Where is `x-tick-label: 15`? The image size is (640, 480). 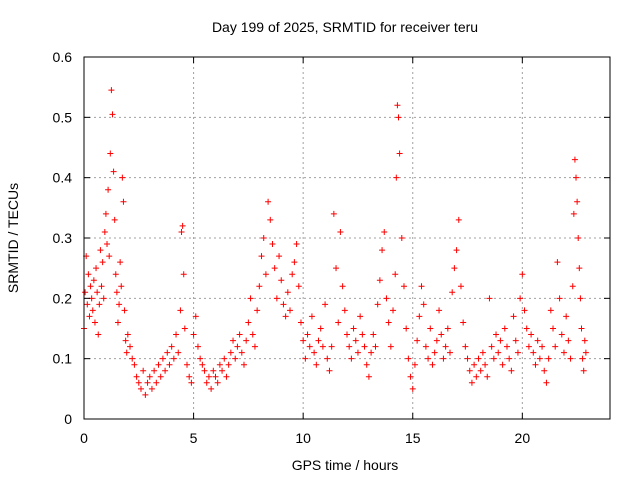 x-tick-label: 15 is located at coordinates (413, 438).